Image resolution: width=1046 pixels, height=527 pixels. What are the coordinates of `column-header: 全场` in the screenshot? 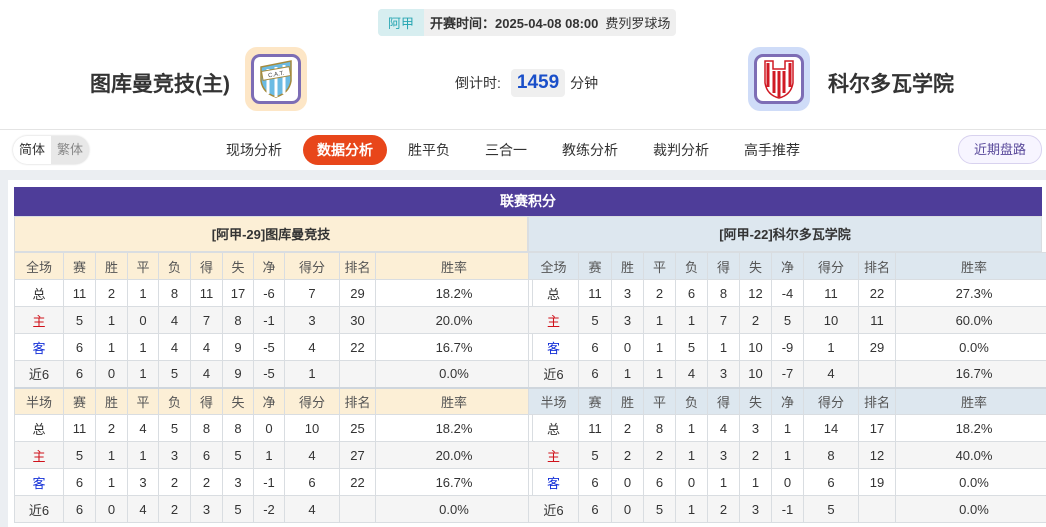 It's located at (553, 266).